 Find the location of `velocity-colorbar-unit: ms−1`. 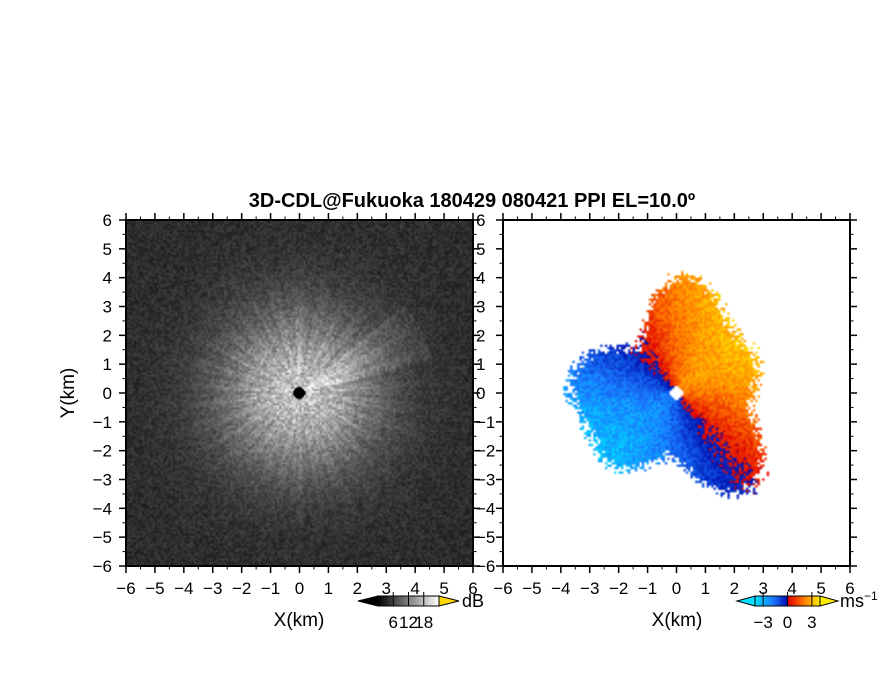

velocity-colorbar-unit: ms−1 is located at coordinates (859, 600).